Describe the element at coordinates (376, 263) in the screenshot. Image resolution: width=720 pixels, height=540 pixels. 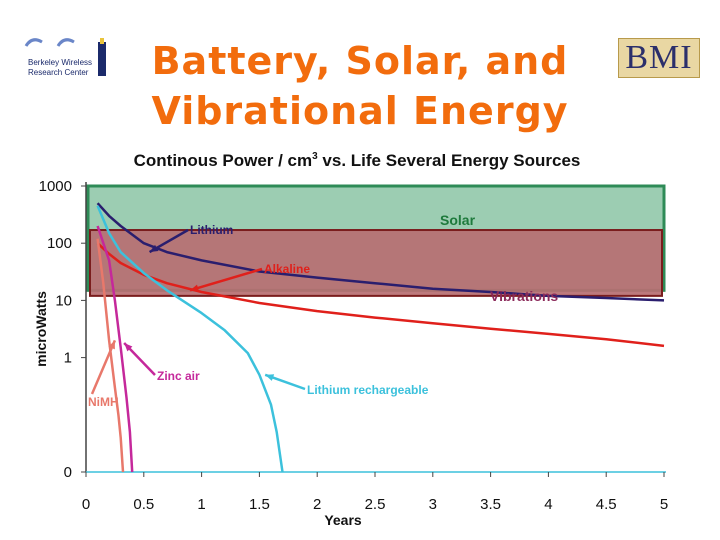
I see `vibrations-region` at that location.